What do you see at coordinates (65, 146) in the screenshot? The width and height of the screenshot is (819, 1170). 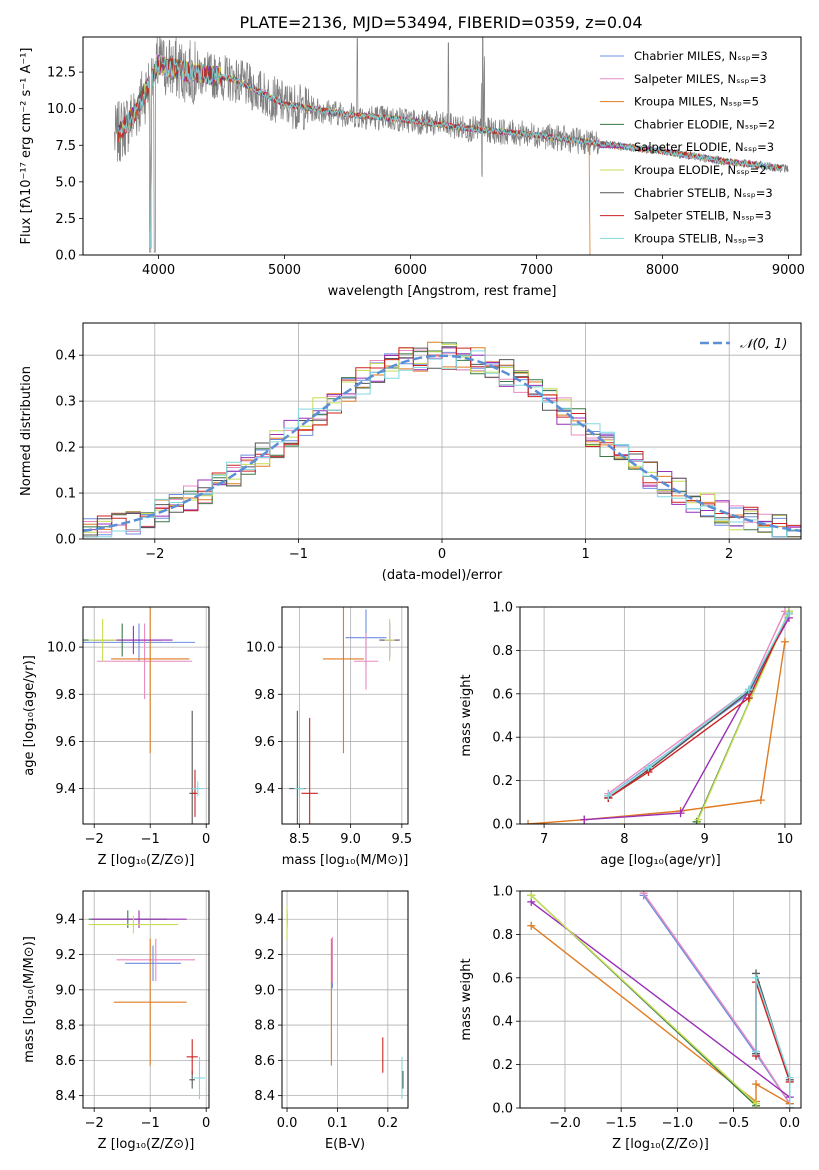 I see `y-tick-label: 7.5` at bounding box center [65, 146].